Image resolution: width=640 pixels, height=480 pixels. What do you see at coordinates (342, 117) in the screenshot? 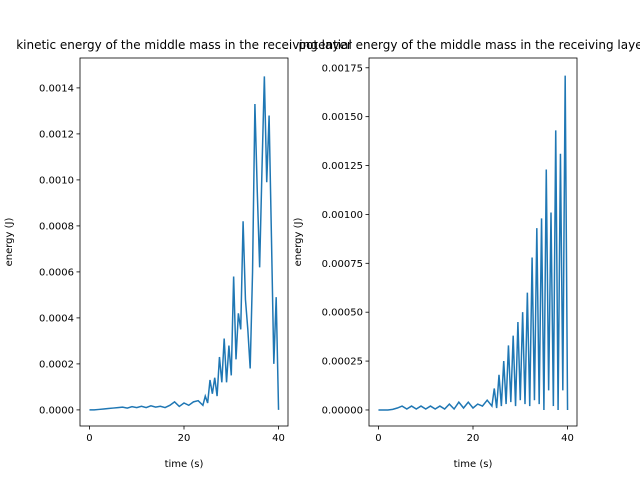
I see `y-tick-label: 0.00150` at bounding box center [342, 117].